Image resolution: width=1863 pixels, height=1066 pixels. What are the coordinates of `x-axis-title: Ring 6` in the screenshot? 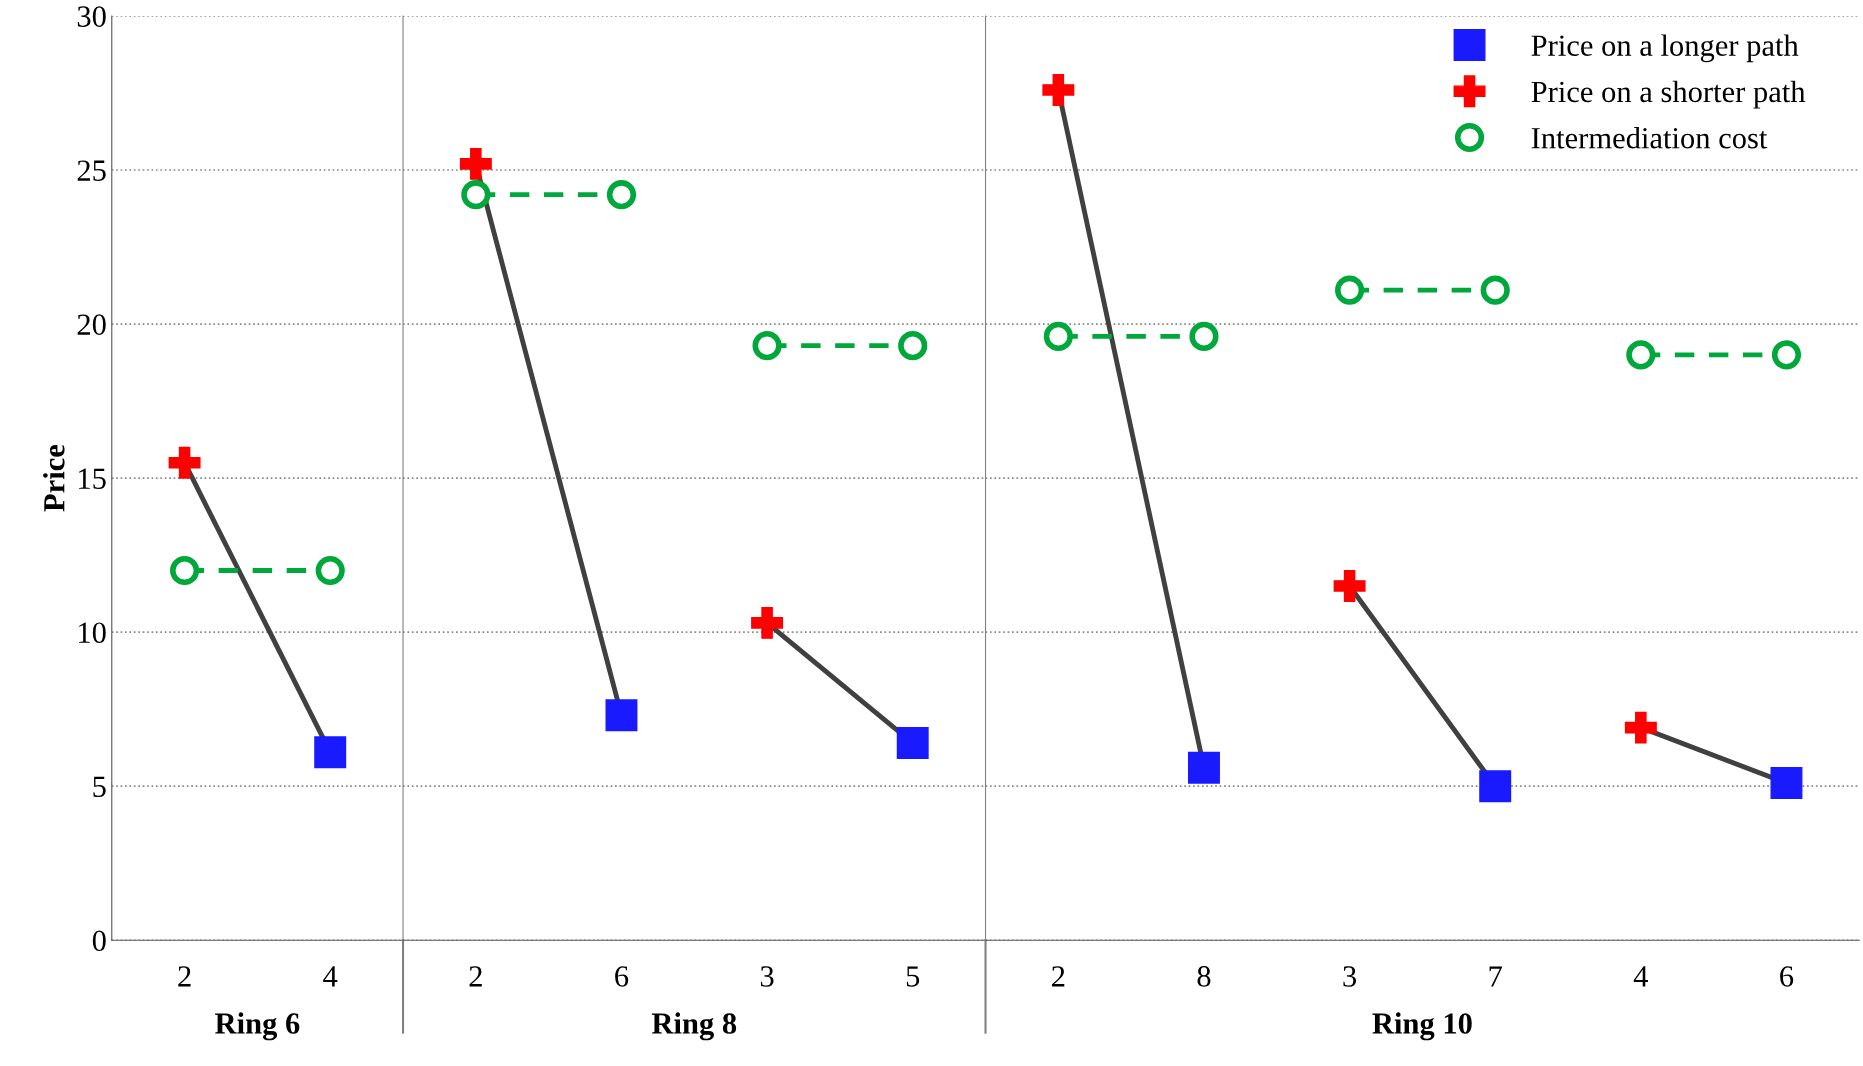 It's located at (257, 1026).